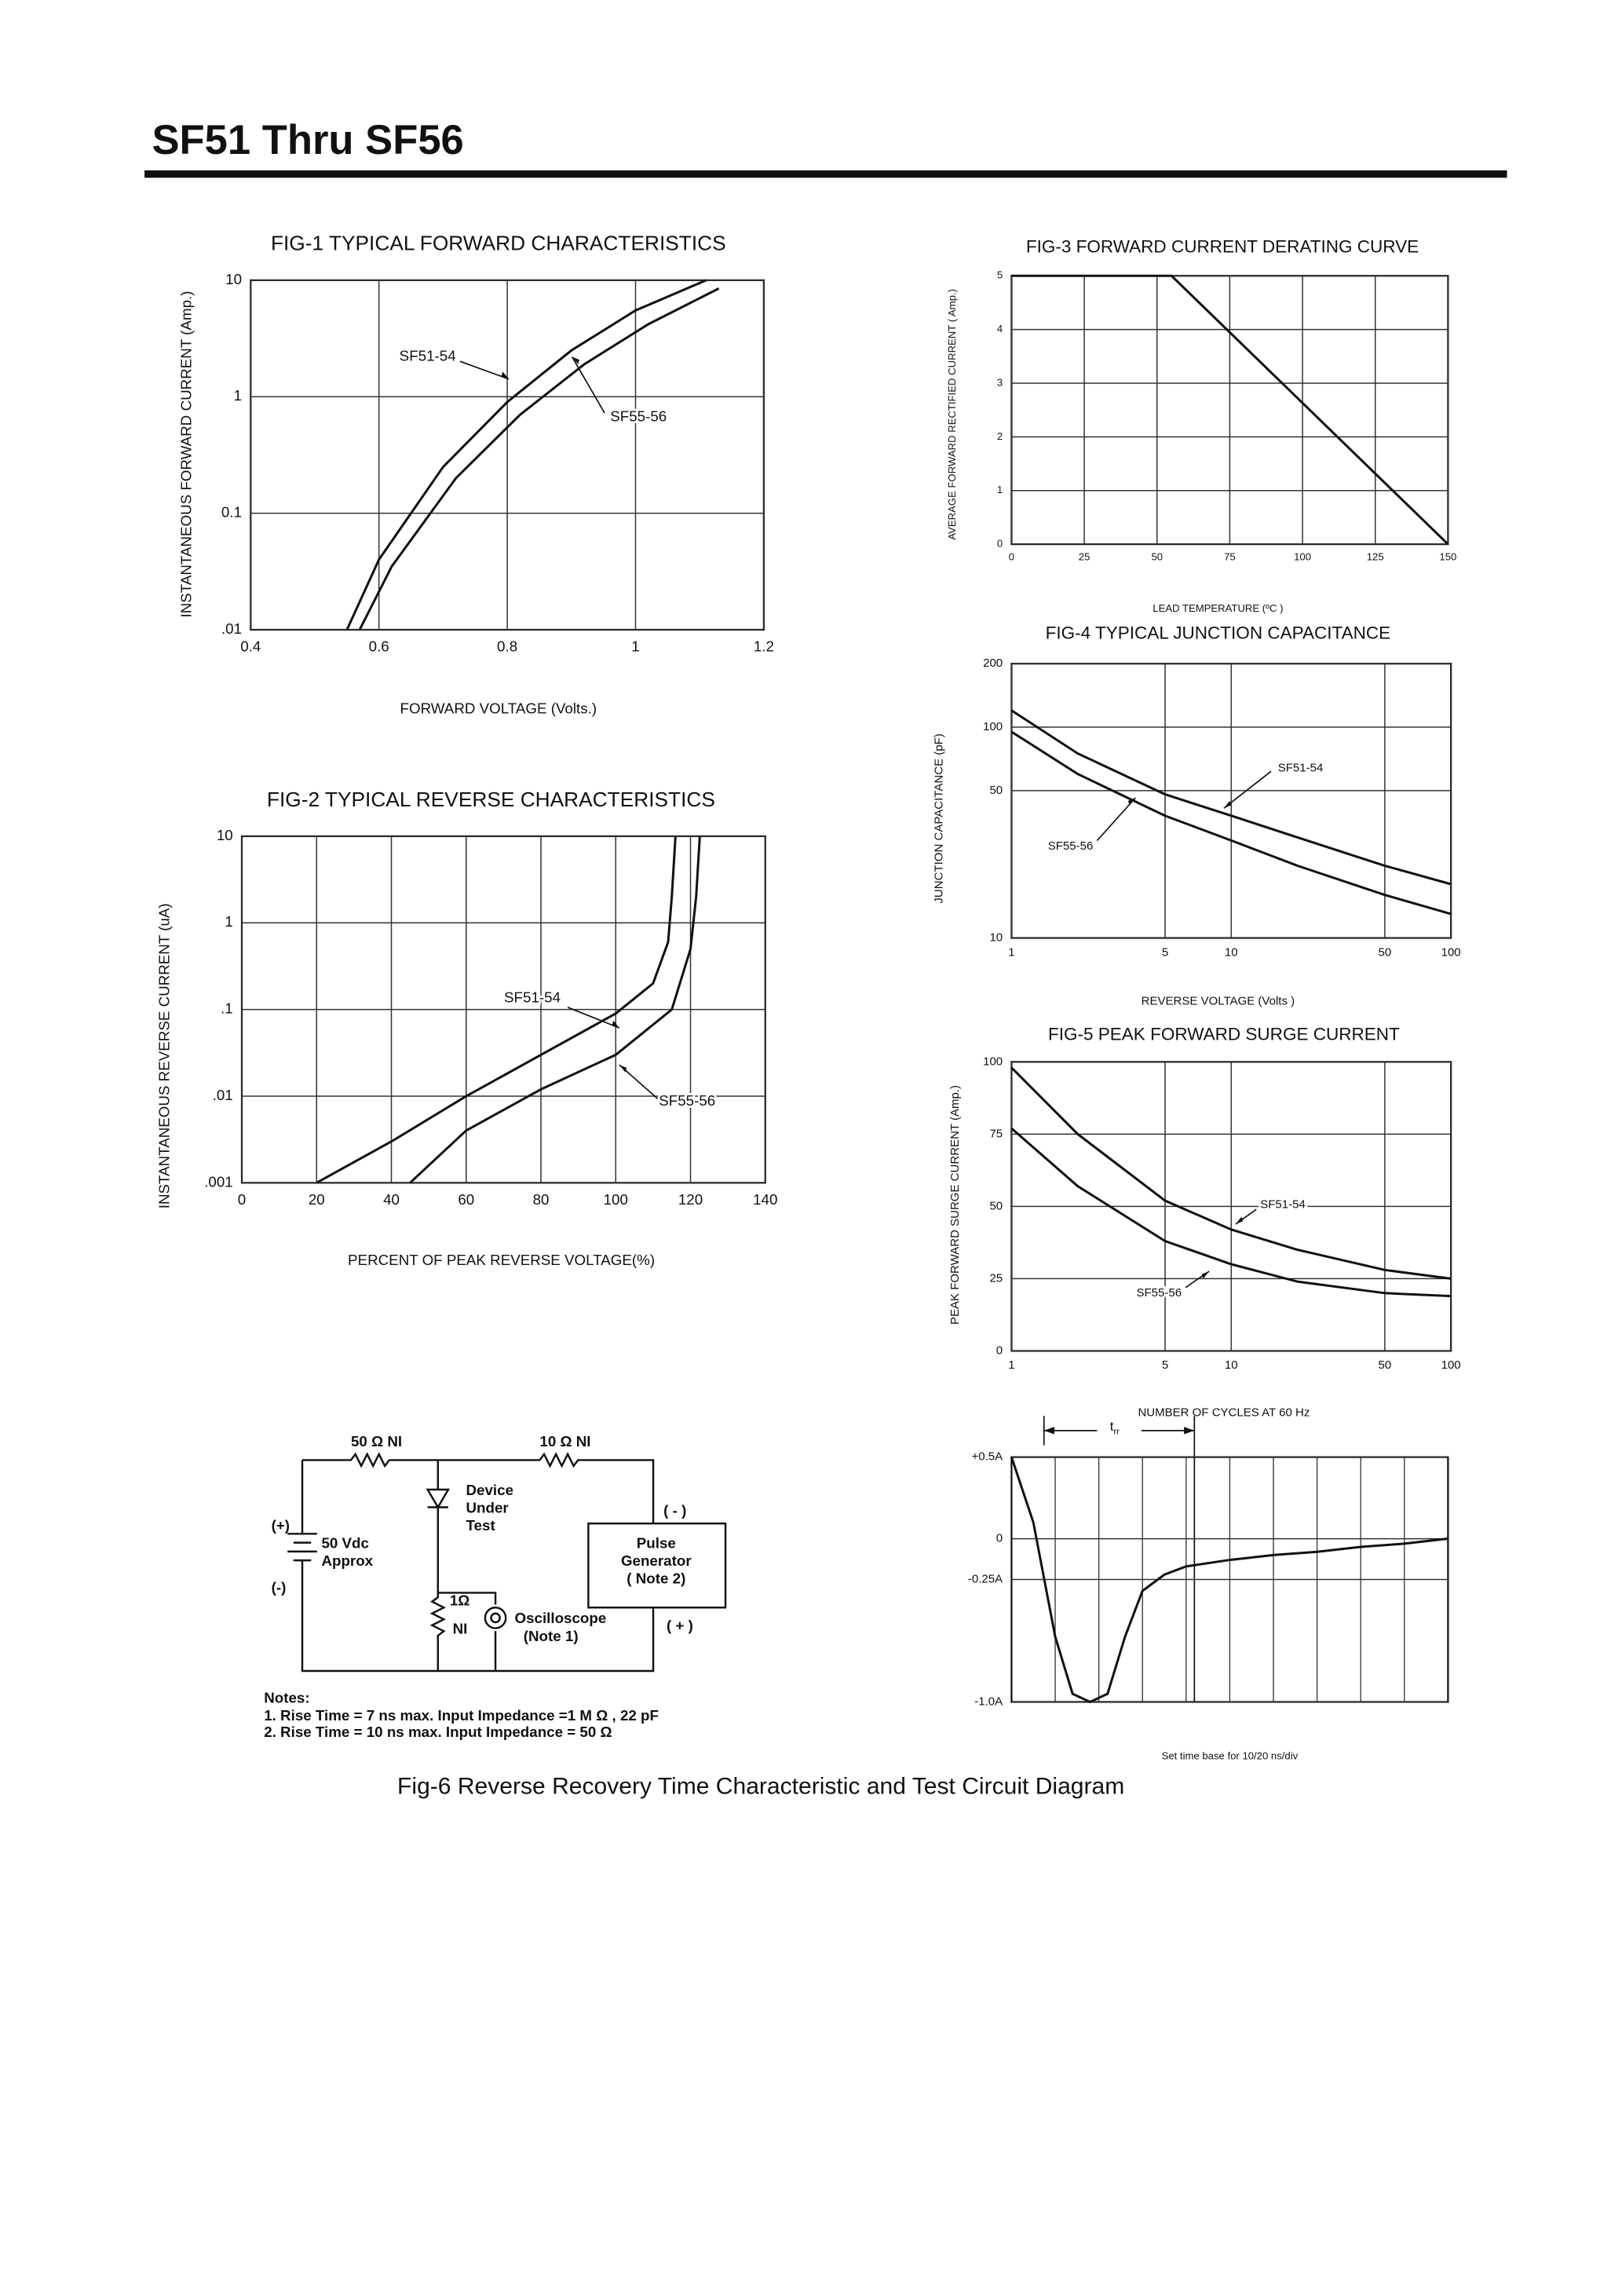 This screenshot has height=2296, width=1622. Describe the element at coordinates (1230, 1755) in the screenshot. I see `time-base-note: Set time base for 10/20 ns/div` at that location.